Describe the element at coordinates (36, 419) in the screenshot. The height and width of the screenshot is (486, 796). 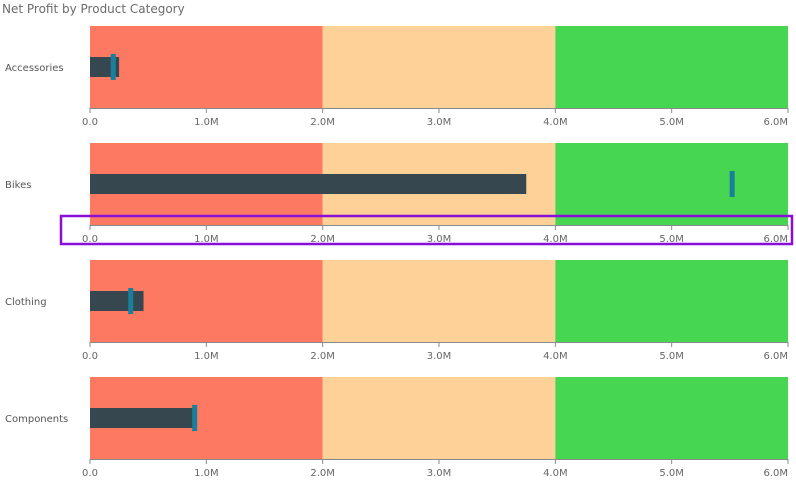
I see `category-label: Components` at that location.